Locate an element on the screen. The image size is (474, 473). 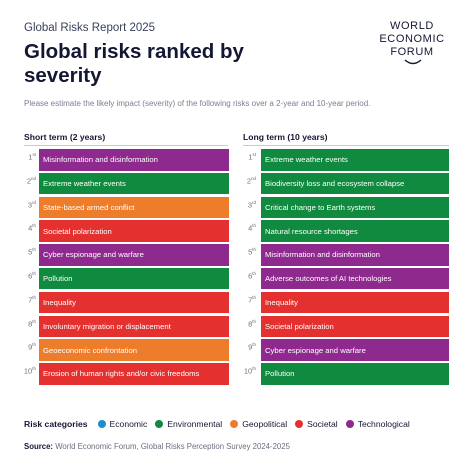
short-term-row: 8th Involuntary migration or displacement is located at coordinates (126, 327).